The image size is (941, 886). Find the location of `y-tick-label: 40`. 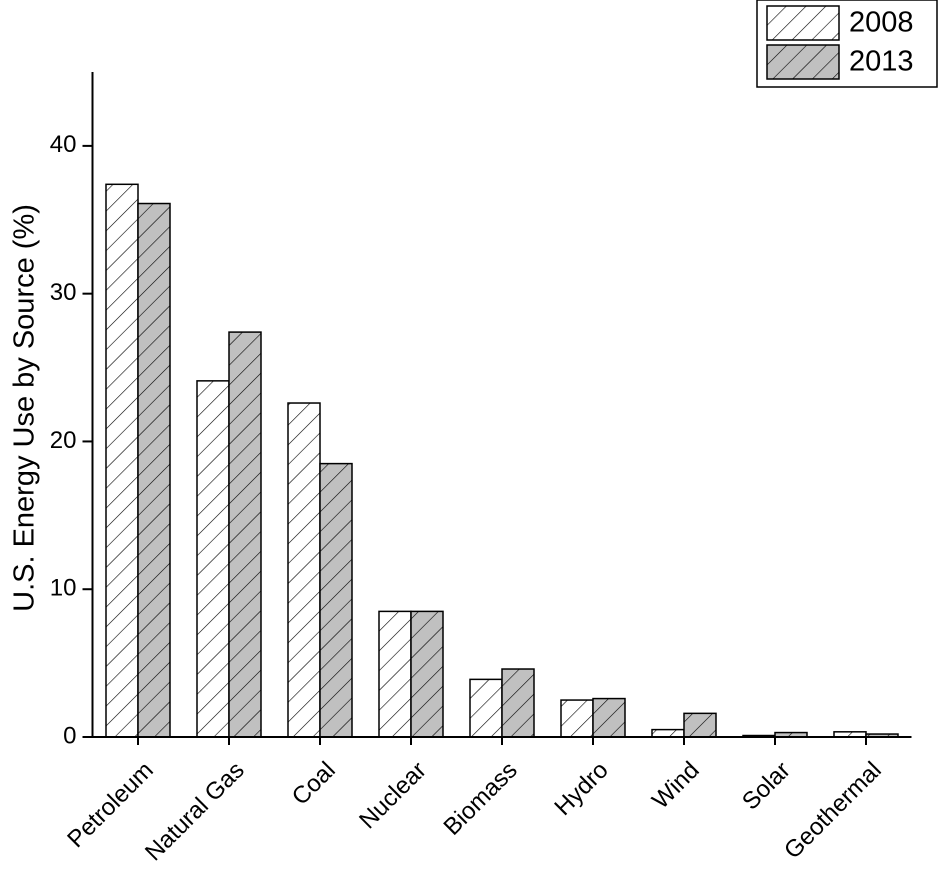

y-tick-label: 40 is located at coordinates (63, 144).